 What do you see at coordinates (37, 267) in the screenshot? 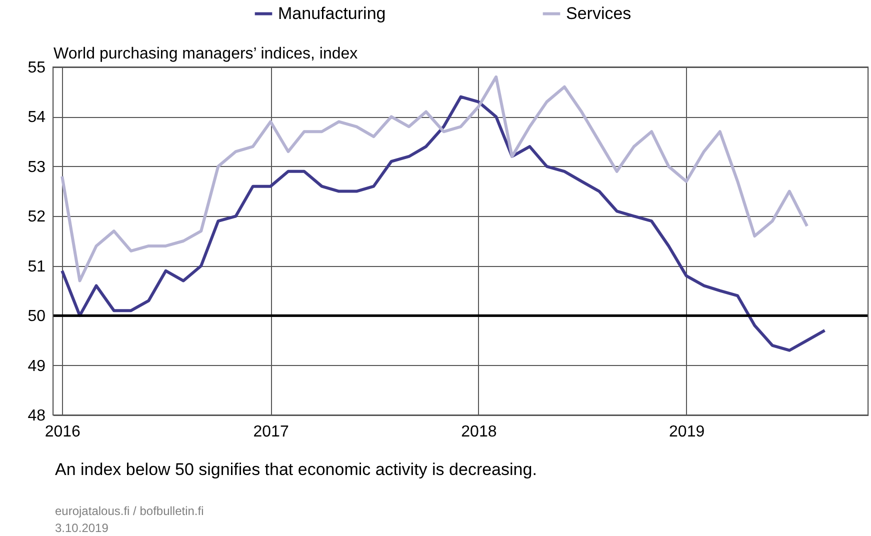
I see `y-tick-label: 51` at bounding box center [37, 267].